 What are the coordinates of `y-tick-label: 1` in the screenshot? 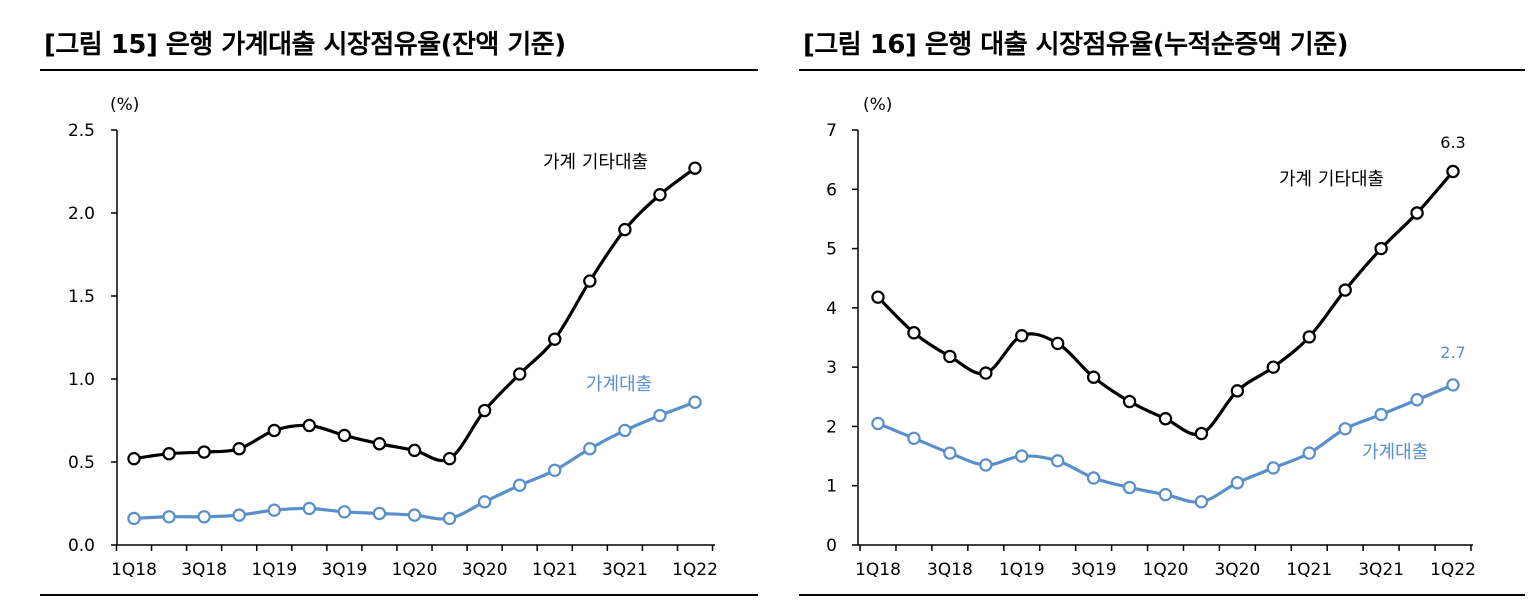 It's located at (831, 487).